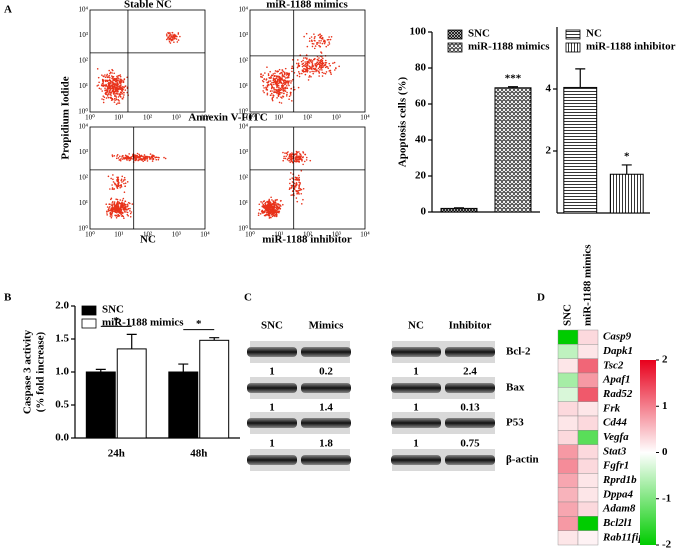 Image resolution: width=700 pixels, height=550 pixels. Describe the element at coordinates (148, 5) in the screenshot. I see `flow-title: Stable NC` at that location.